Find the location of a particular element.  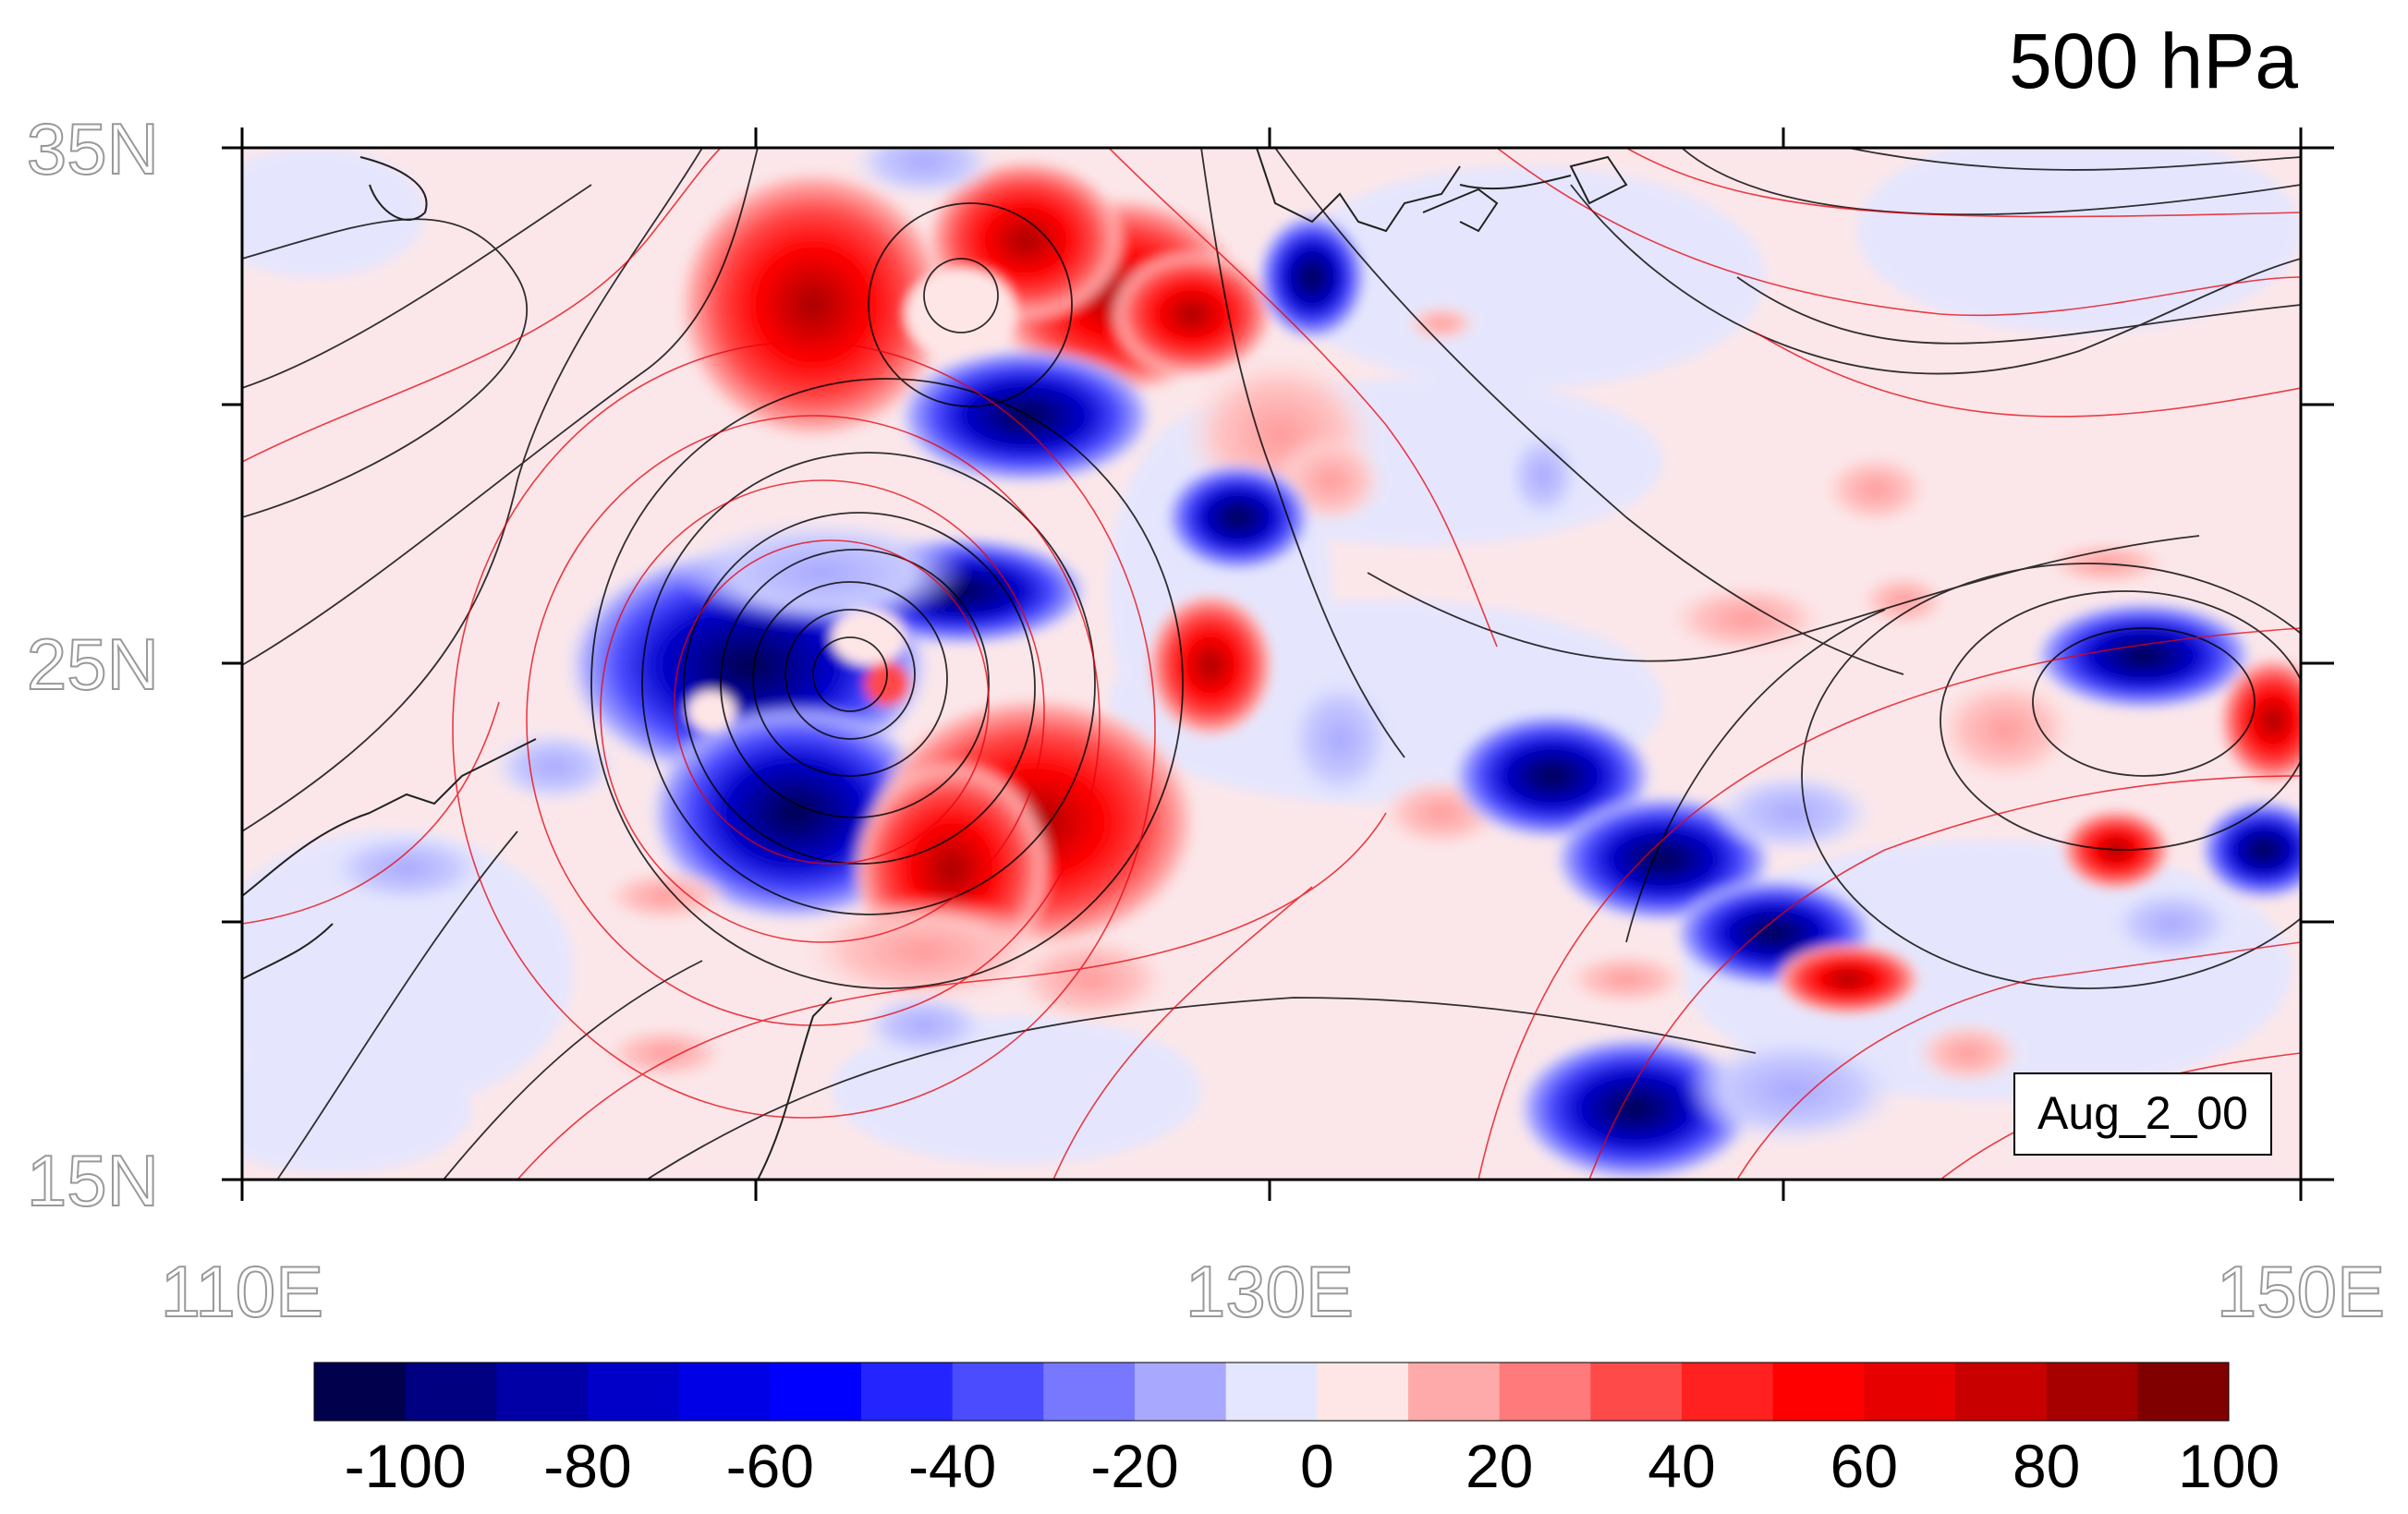

colorbar-border is located at coordinates (1271, 1392).